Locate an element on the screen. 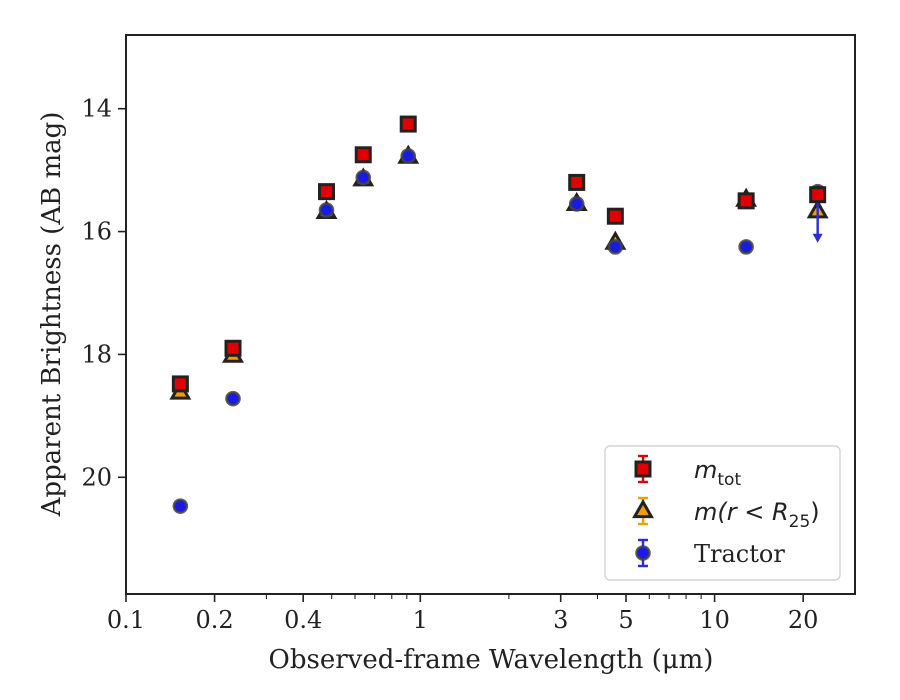 The height and width of the screenshot is (700, 900). x-tick-label: 3 is located at coordinates (560, 620).